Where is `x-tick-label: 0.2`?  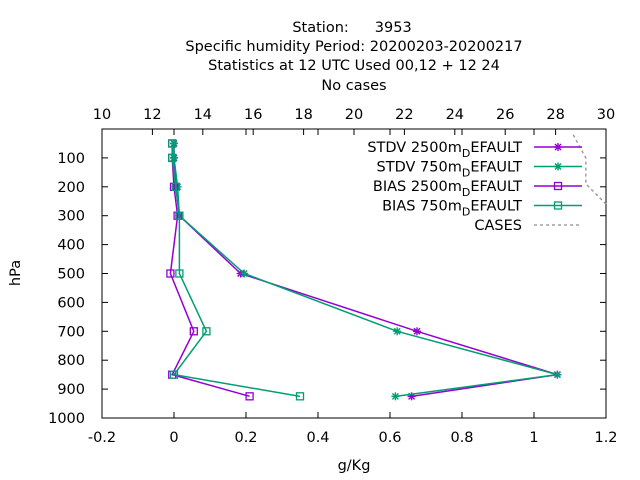 x-tick-label: 0.2 is located at coordinates (245, 438).